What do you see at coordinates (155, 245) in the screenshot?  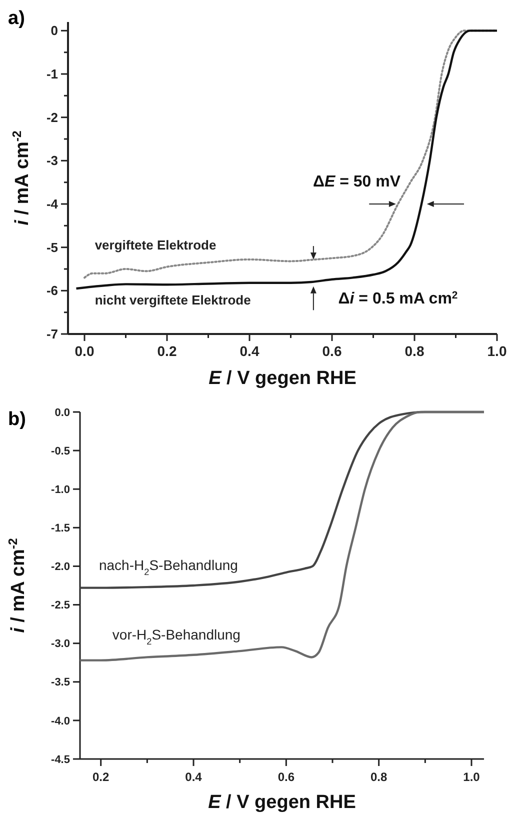 I see `series-label: vergiftete Elektrode` at bounding box center [155, 245].